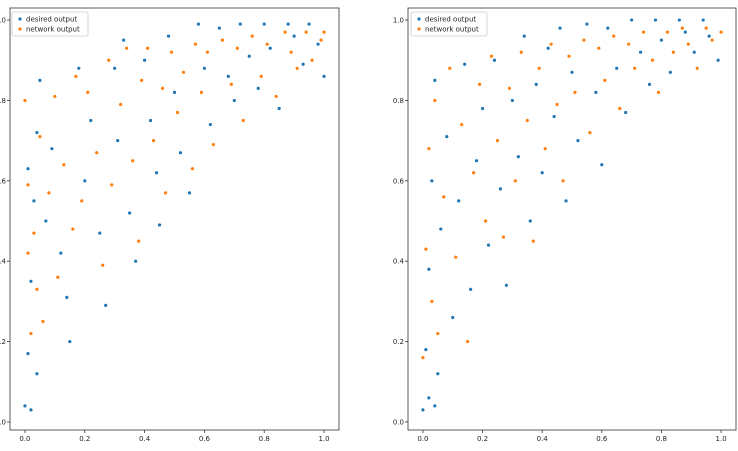 This screenshot has width=738, height=451. Describe the element at coordinates (419, 29) in the screenshot. I see `legend-marker-network-right` at that location.